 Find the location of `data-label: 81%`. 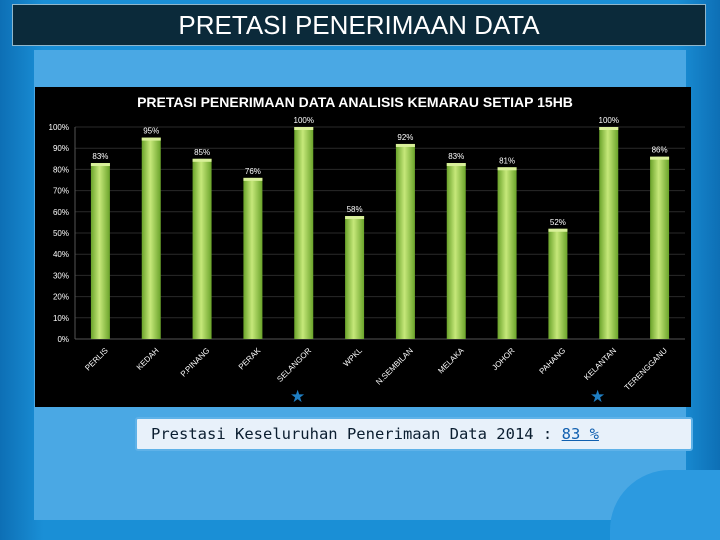

data-label: 81% is located at coordinates (507, 160).